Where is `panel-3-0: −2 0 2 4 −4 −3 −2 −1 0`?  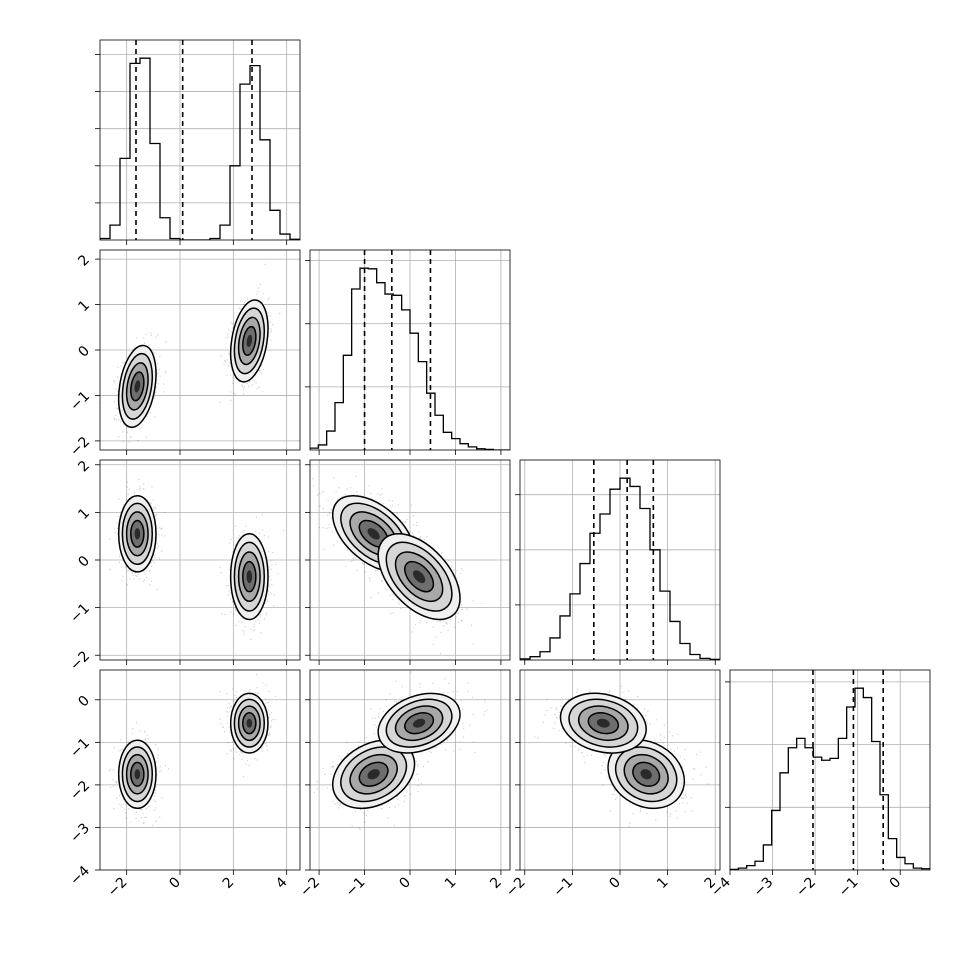
panel-3-0: −2 0 2 4 −4 −3 −2 −1 0 is located at coordinates (184, 784).